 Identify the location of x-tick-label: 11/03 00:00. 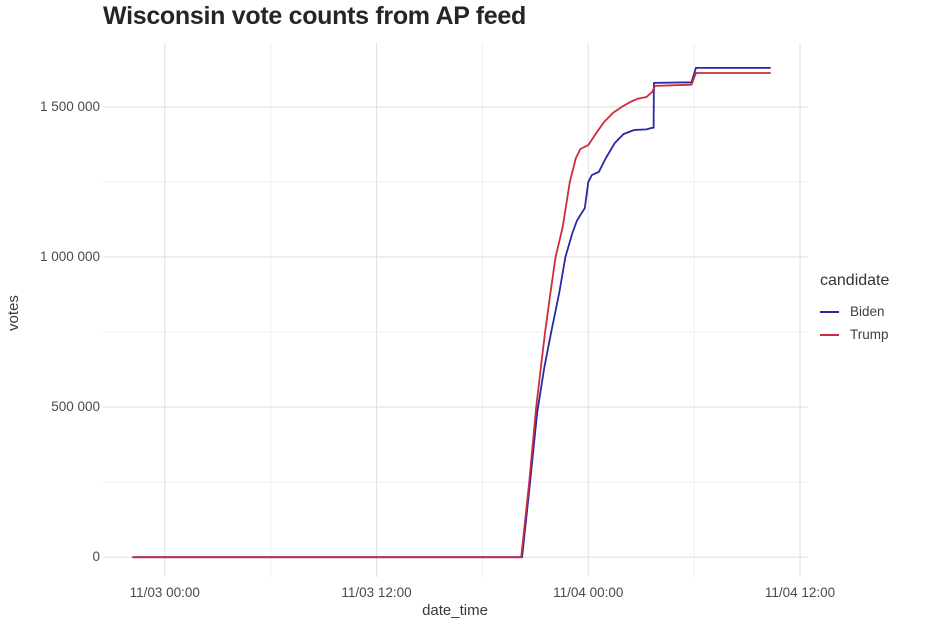
(164, 592).